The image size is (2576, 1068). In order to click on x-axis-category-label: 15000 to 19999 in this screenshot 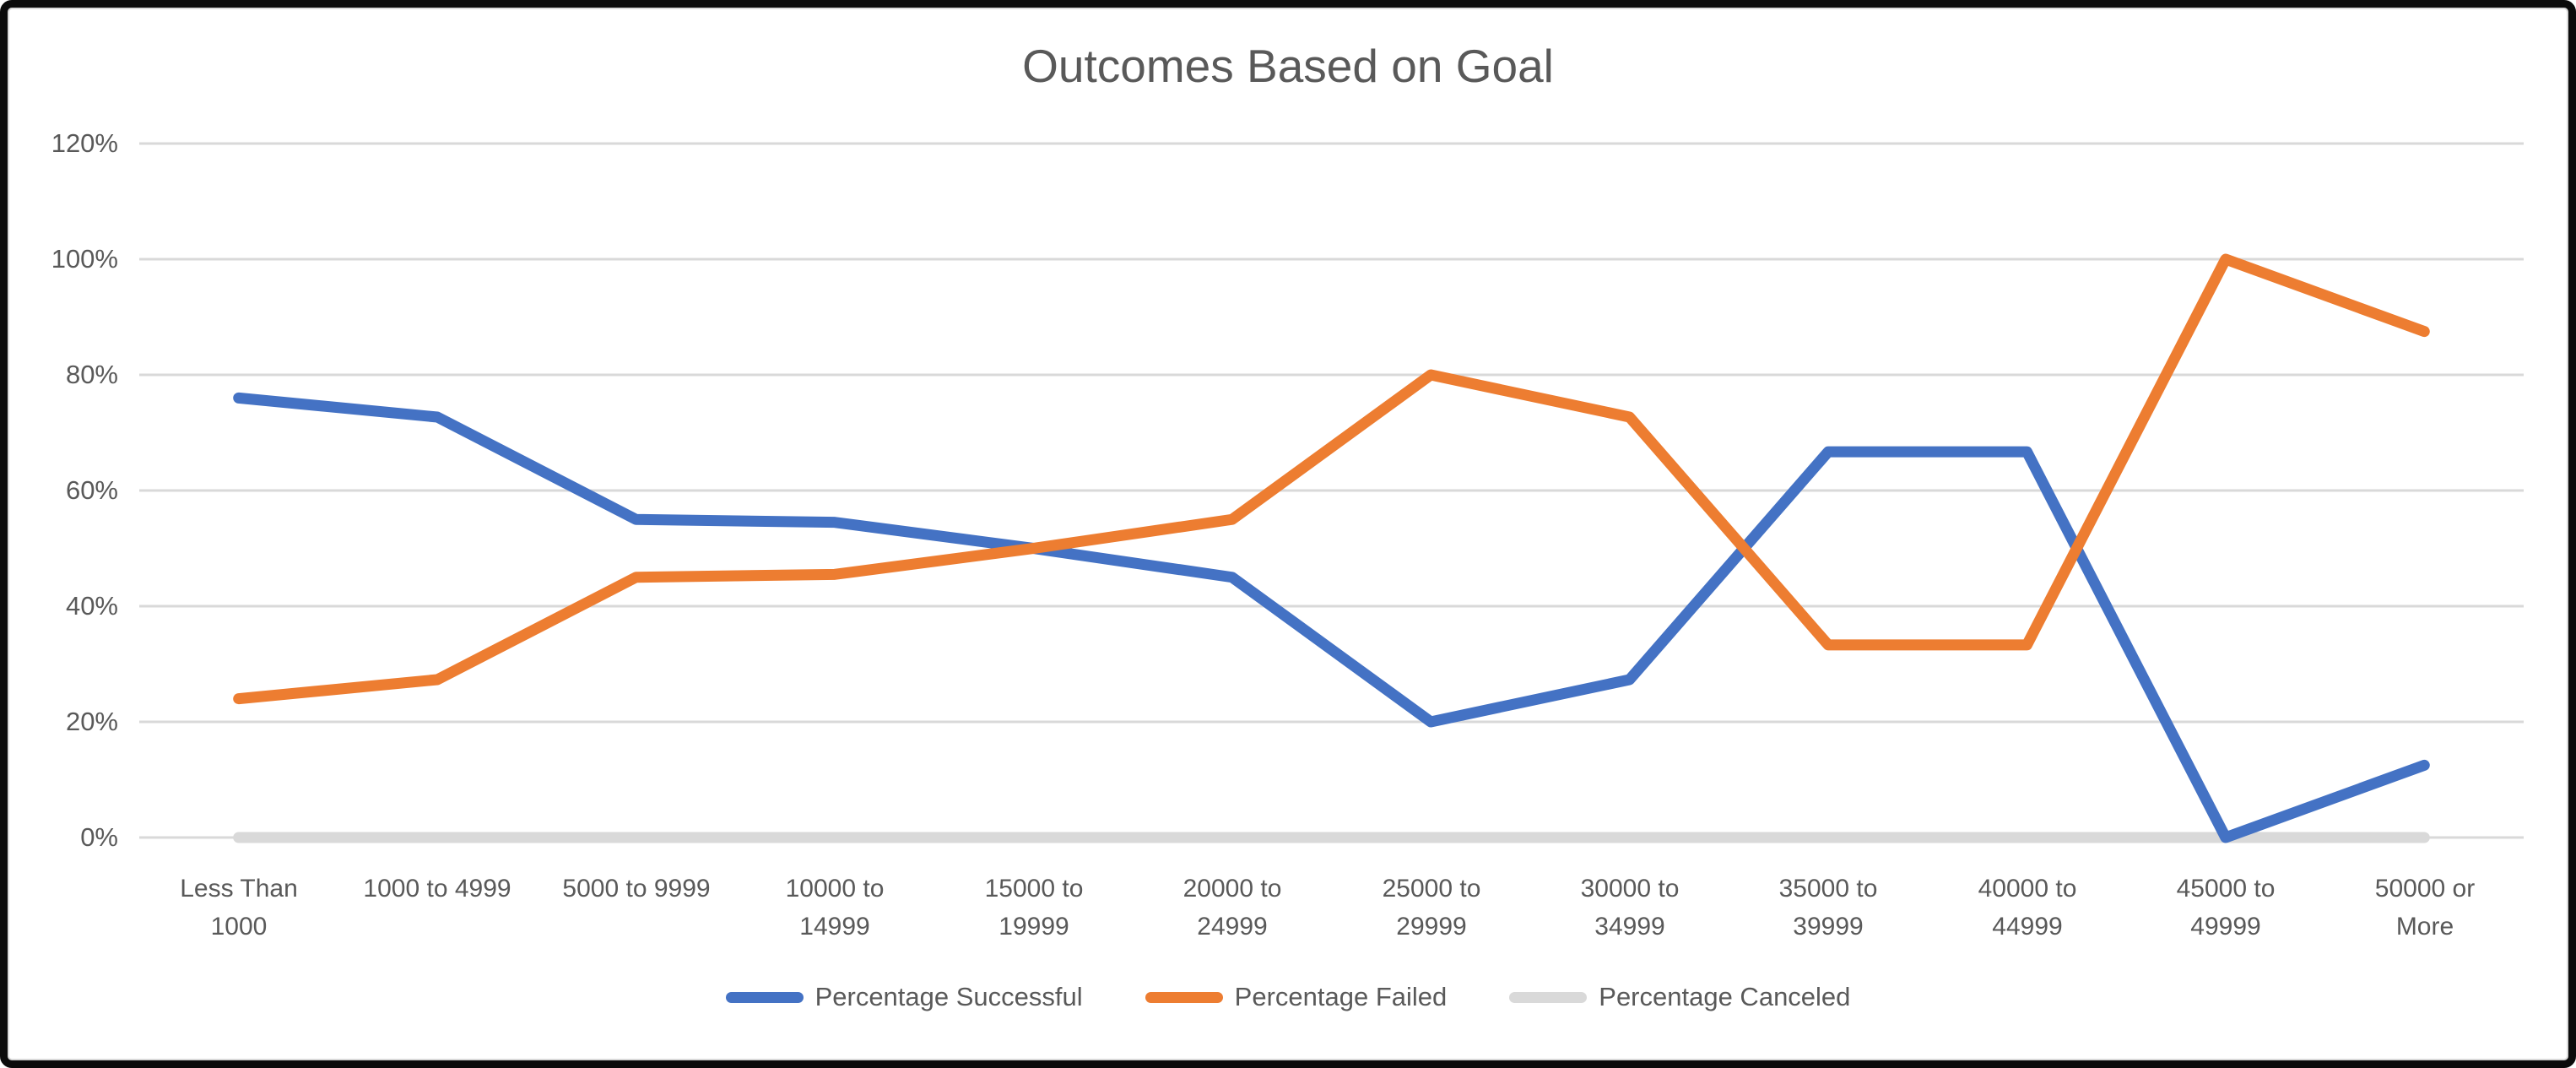, I will do `click(1034, 908)`.